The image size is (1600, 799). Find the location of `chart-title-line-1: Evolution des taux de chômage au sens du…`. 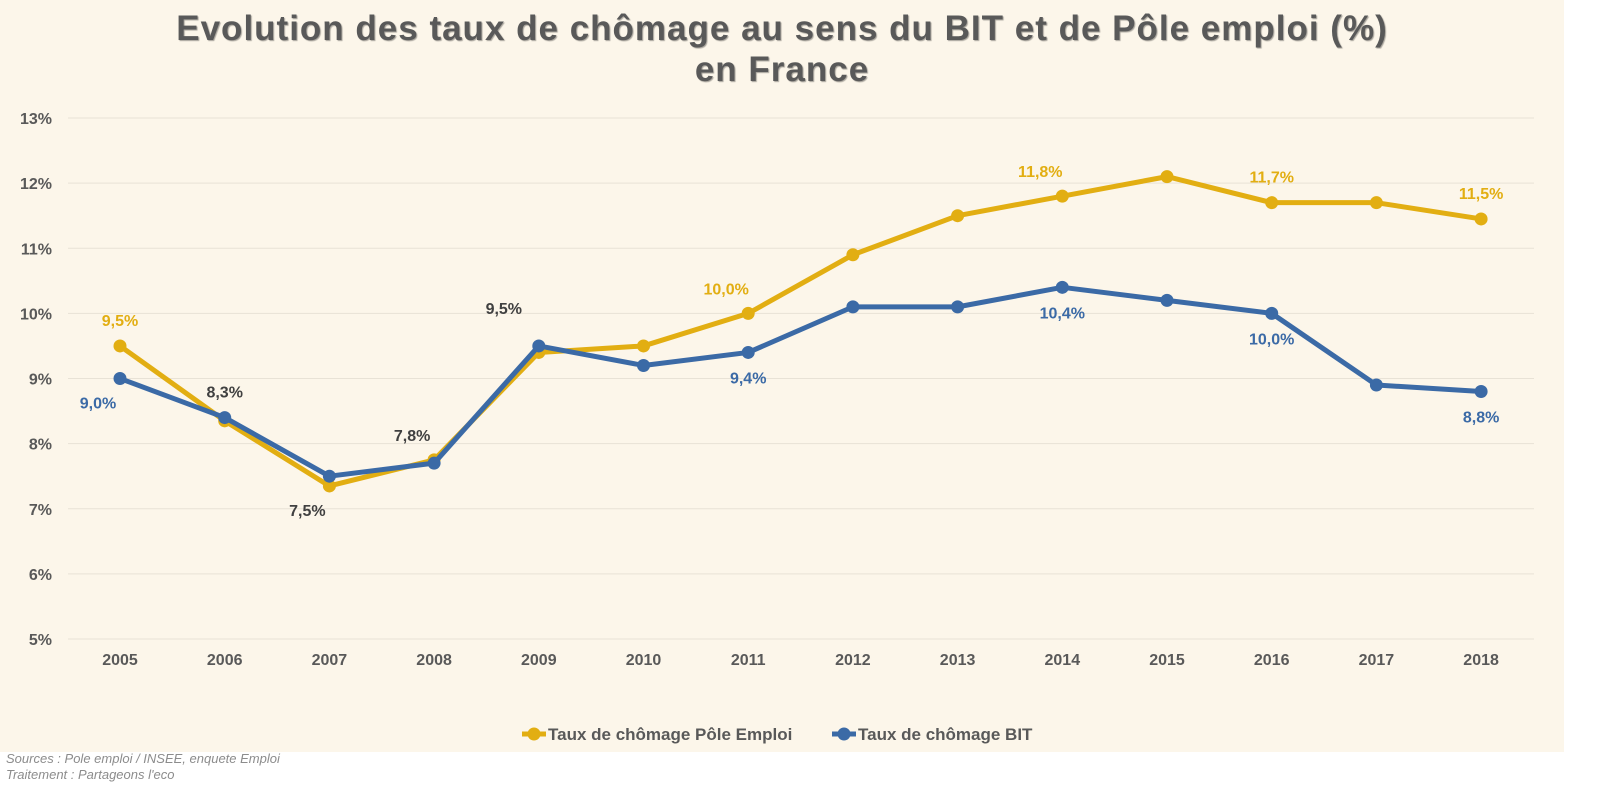

chart-title-line-1: Evolution des taux de chômage au sens du… is located at coordinates (782, 28).